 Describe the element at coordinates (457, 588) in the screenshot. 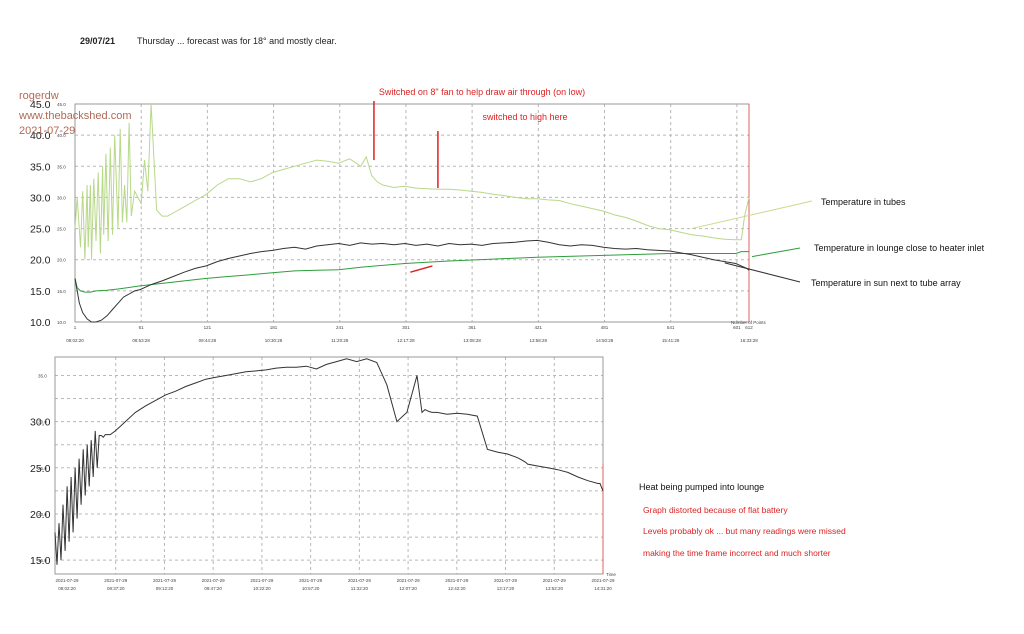

I see `bottom-x-tick-time: 12:42:20` at that location.